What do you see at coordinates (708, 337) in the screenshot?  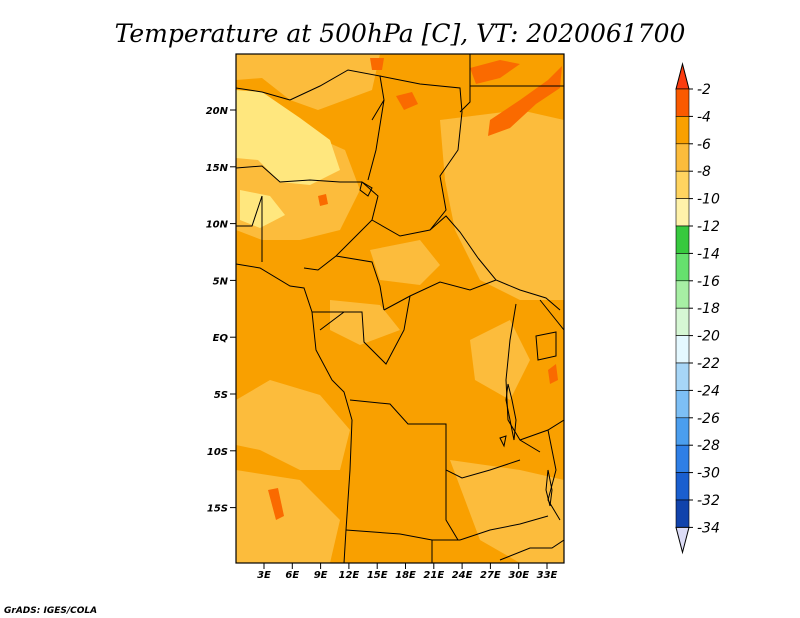 I see `colorbar-label: -20` at bounding box center [708, 337].